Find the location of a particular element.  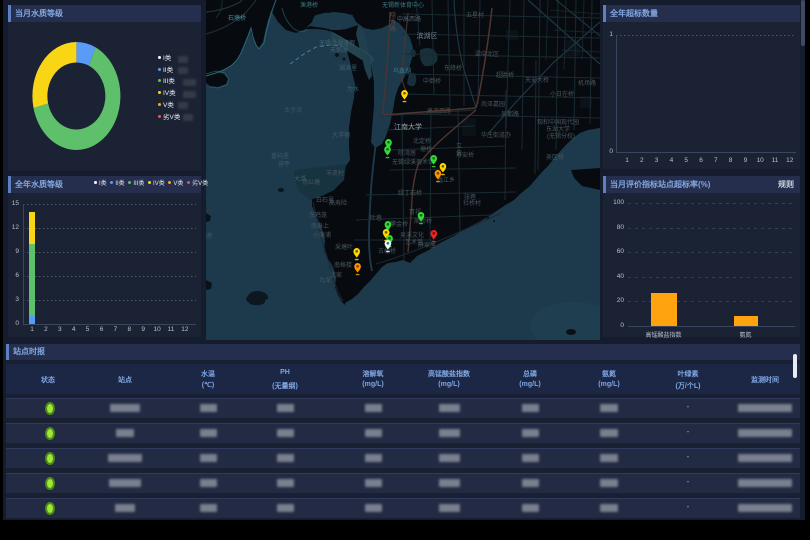

svg-text: 周新桥 is located at coordinates (423, 221).